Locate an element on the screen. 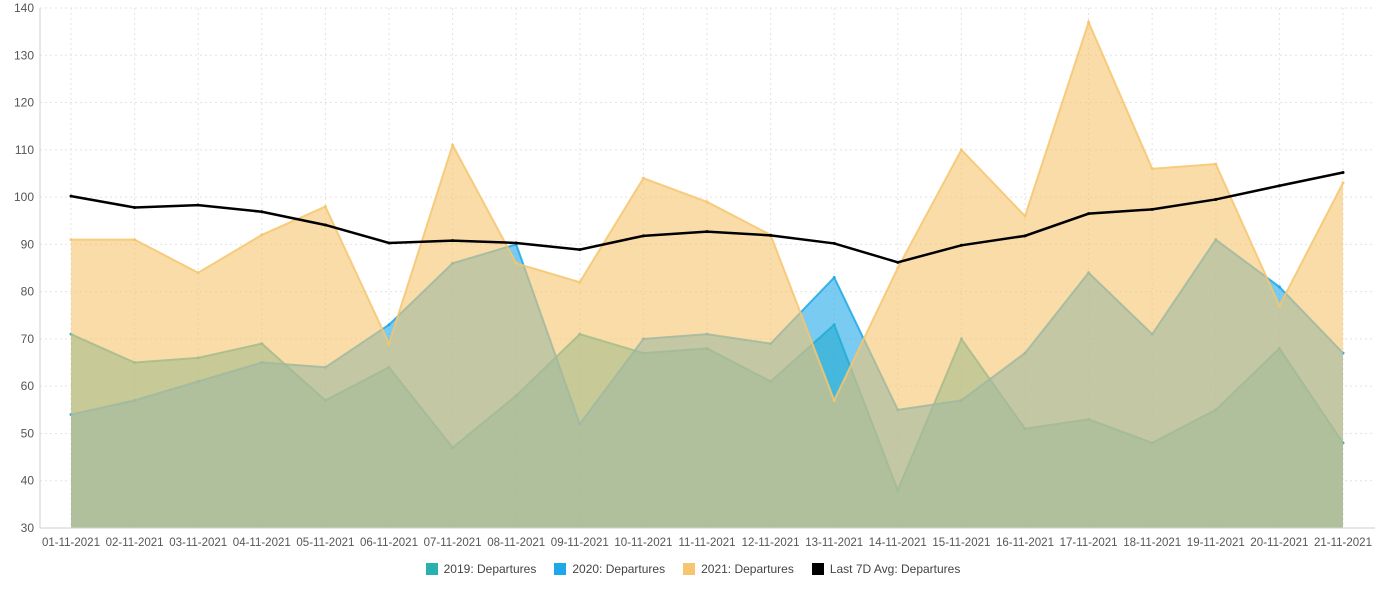 The height and width of the screenshot is (591, 1386). y-tick-label: 60 is located at coordinates (28, 386).